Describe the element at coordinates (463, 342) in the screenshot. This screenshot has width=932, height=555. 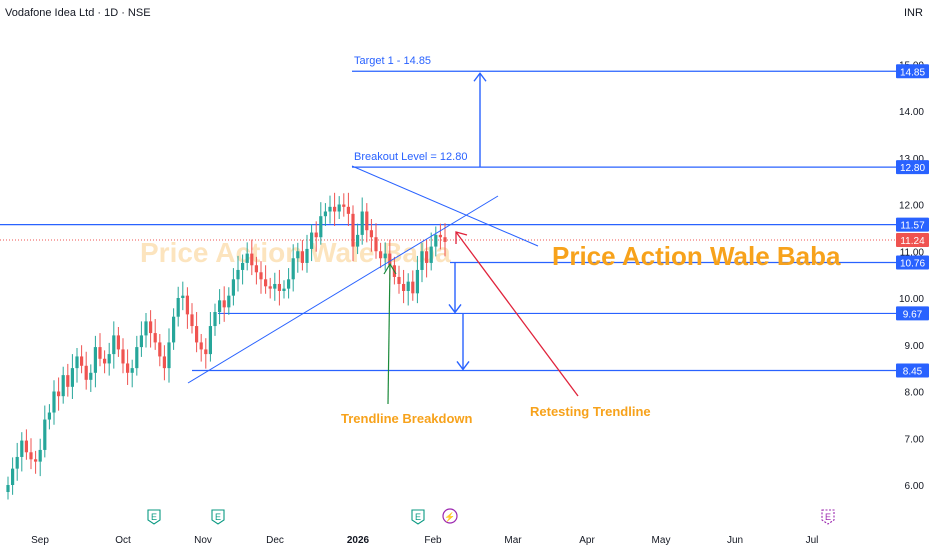
I see `second-down-arrow` at that location.